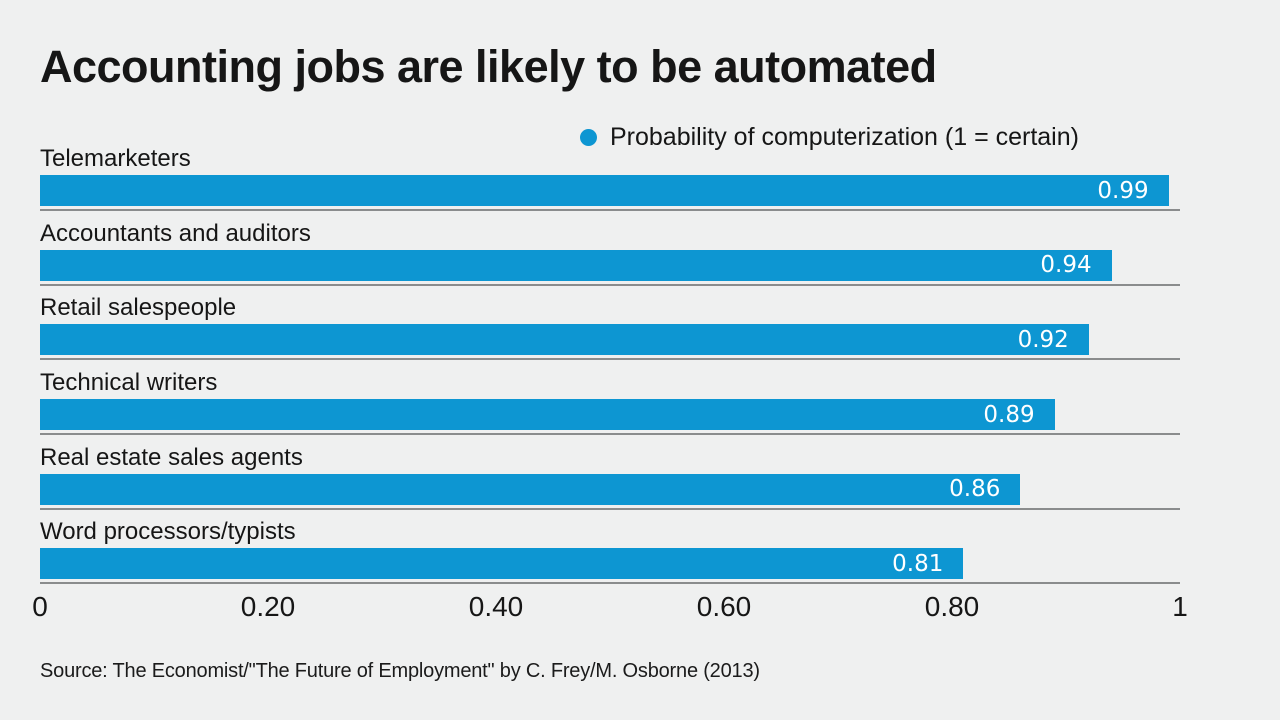 This screenshot has height=720, width=1280. What do you see at coordinates (168, 532) in the screenshot?
I see `row-label: Word processors/typists` at bounding box center [168, 532].